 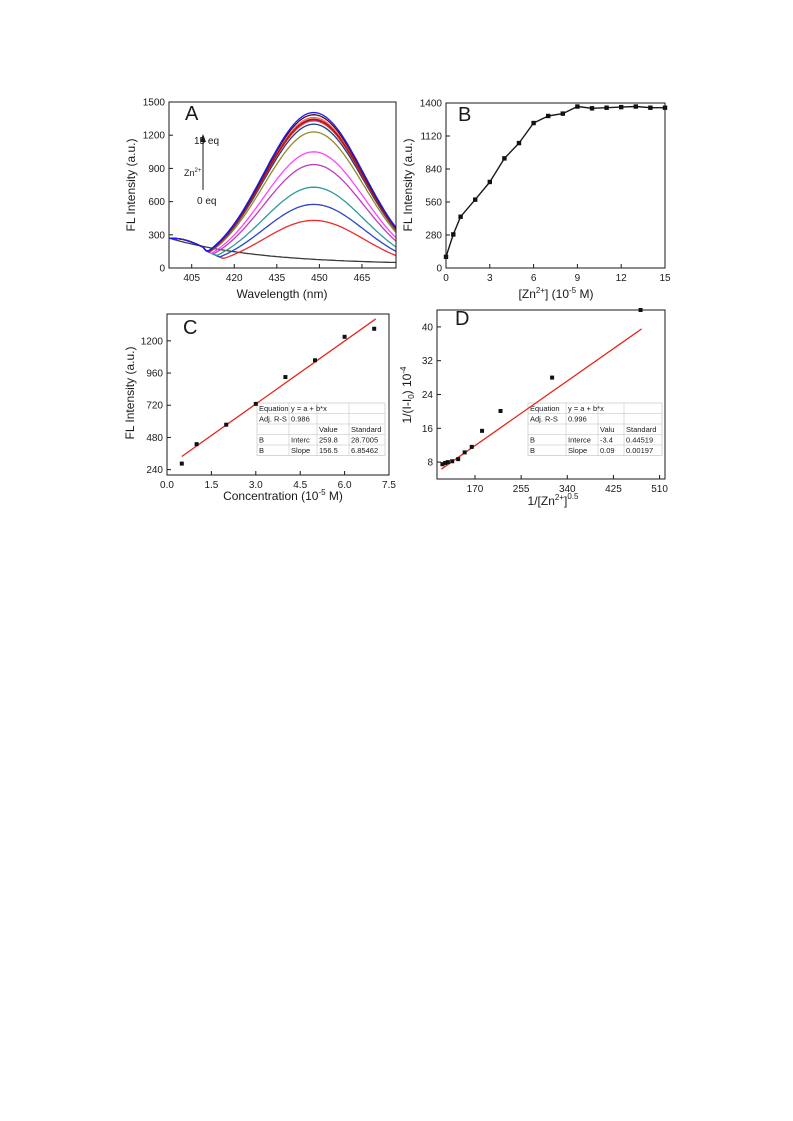 I want to click on eq-max-label: 15 eq, so click(x=206, y=141).